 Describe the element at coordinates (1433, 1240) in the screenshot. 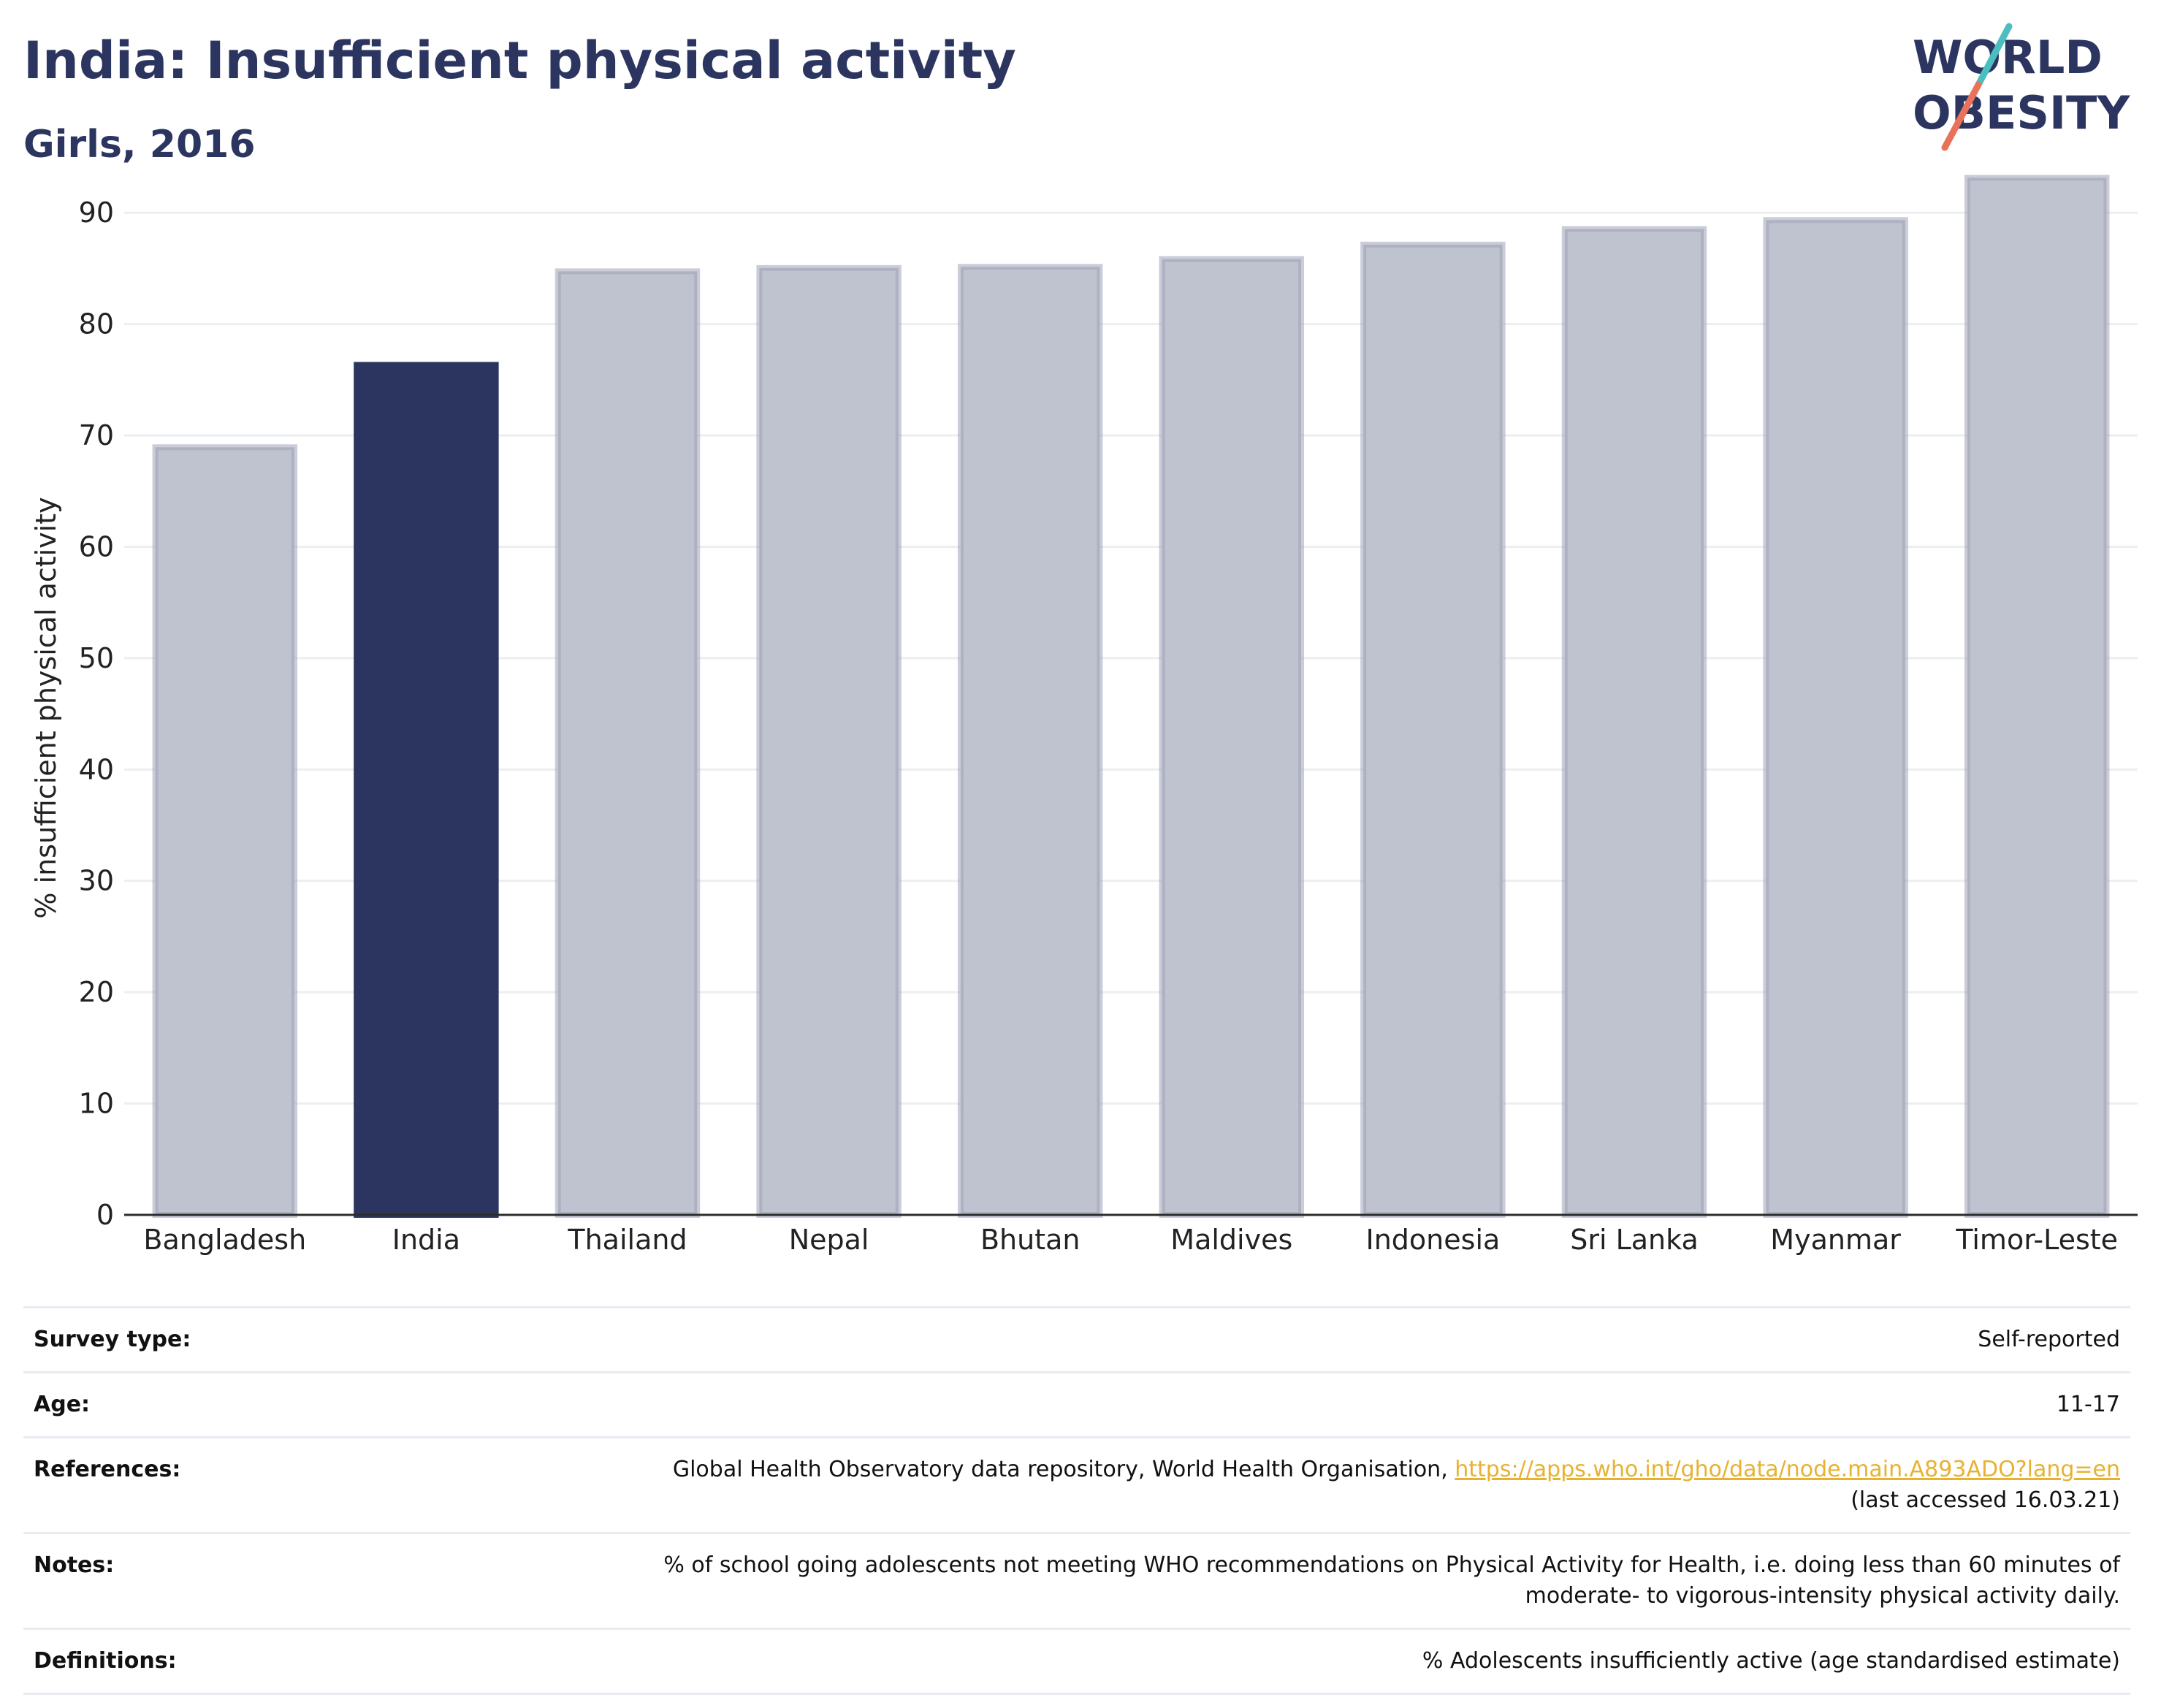

I see `x-tick-label-indonesia: Indonesia` at that location.